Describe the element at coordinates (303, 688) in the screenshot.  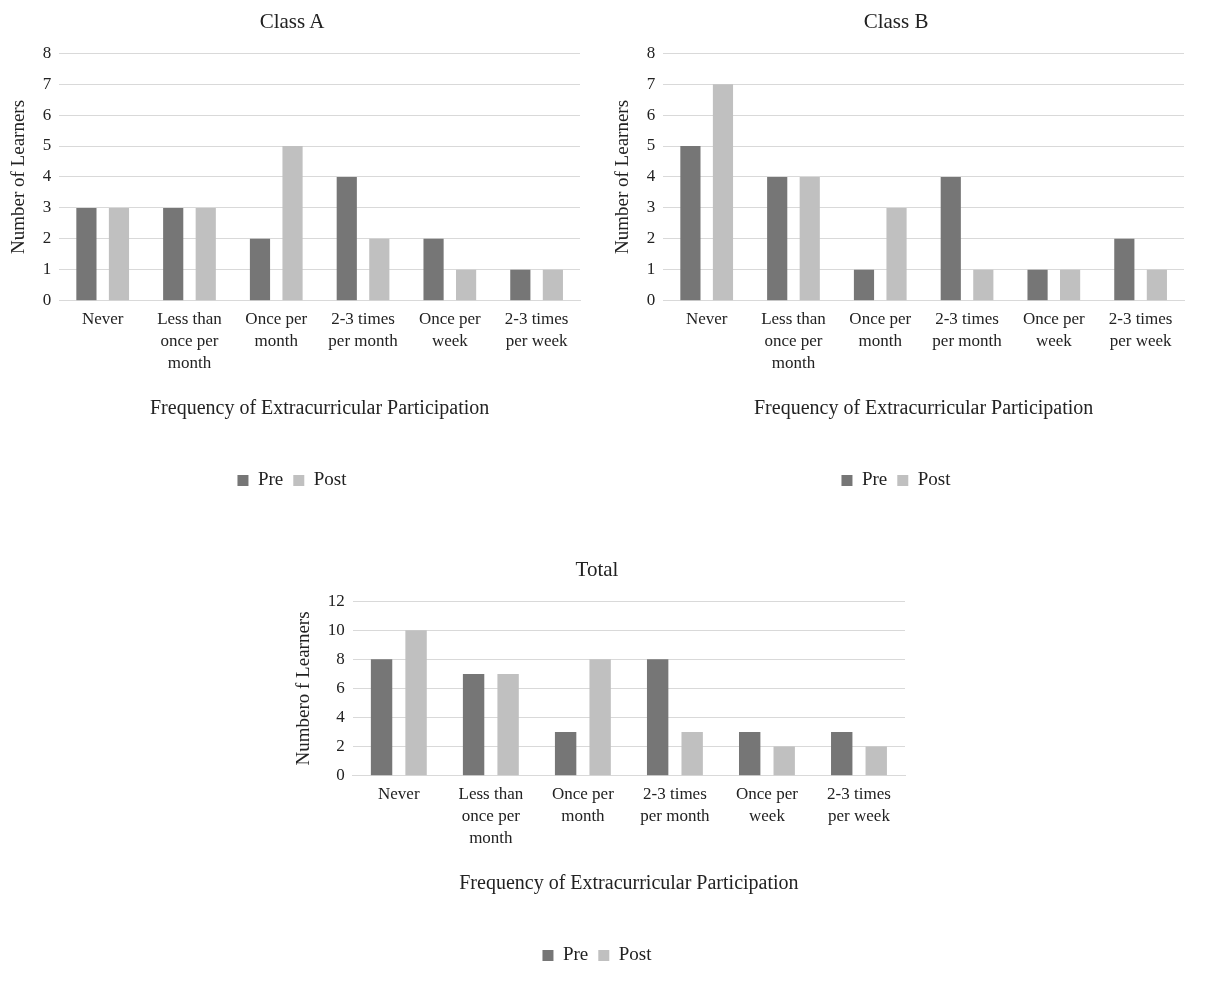
I see `y-axis-title: Numbero f Learners` at that location.